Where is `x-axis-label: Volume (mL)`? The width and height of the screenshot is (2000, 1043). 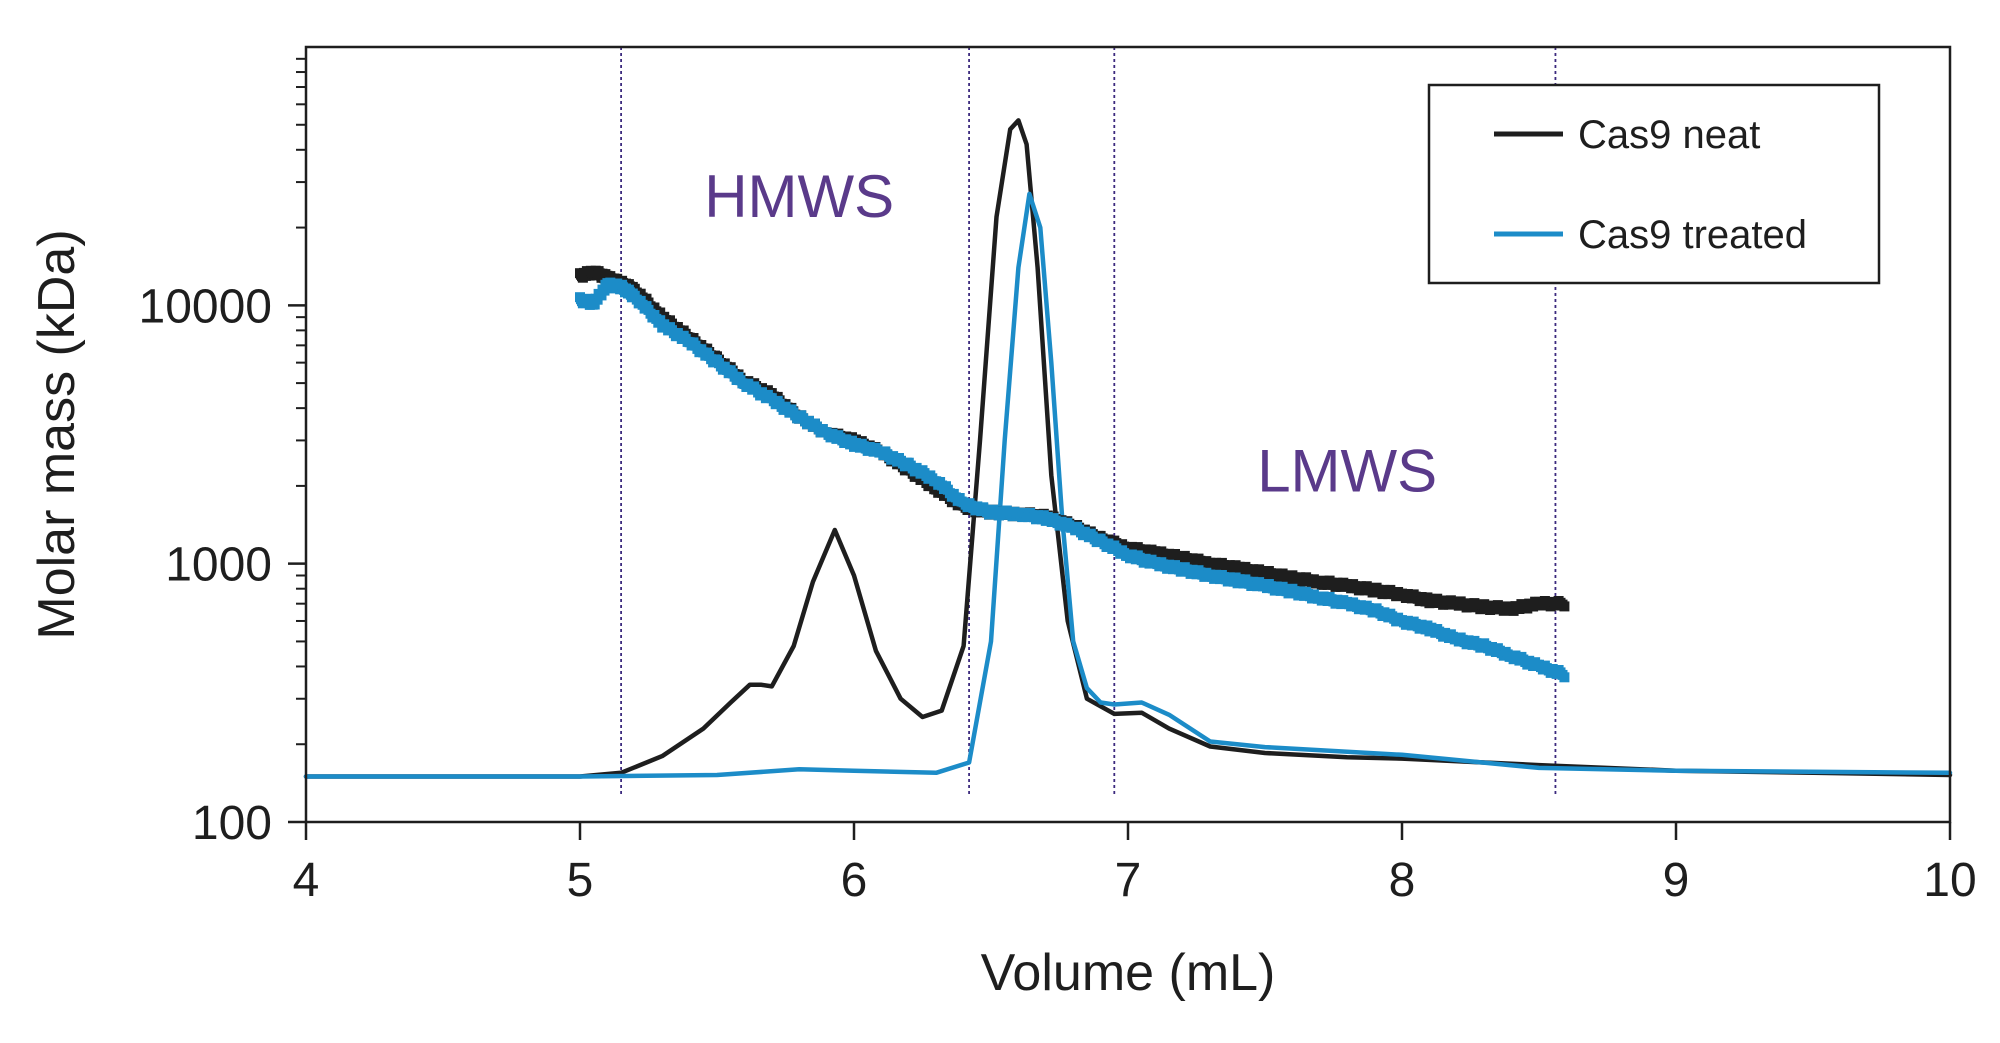 x-axis-label: Volume (mL) is located at coordinates (1128, 973).